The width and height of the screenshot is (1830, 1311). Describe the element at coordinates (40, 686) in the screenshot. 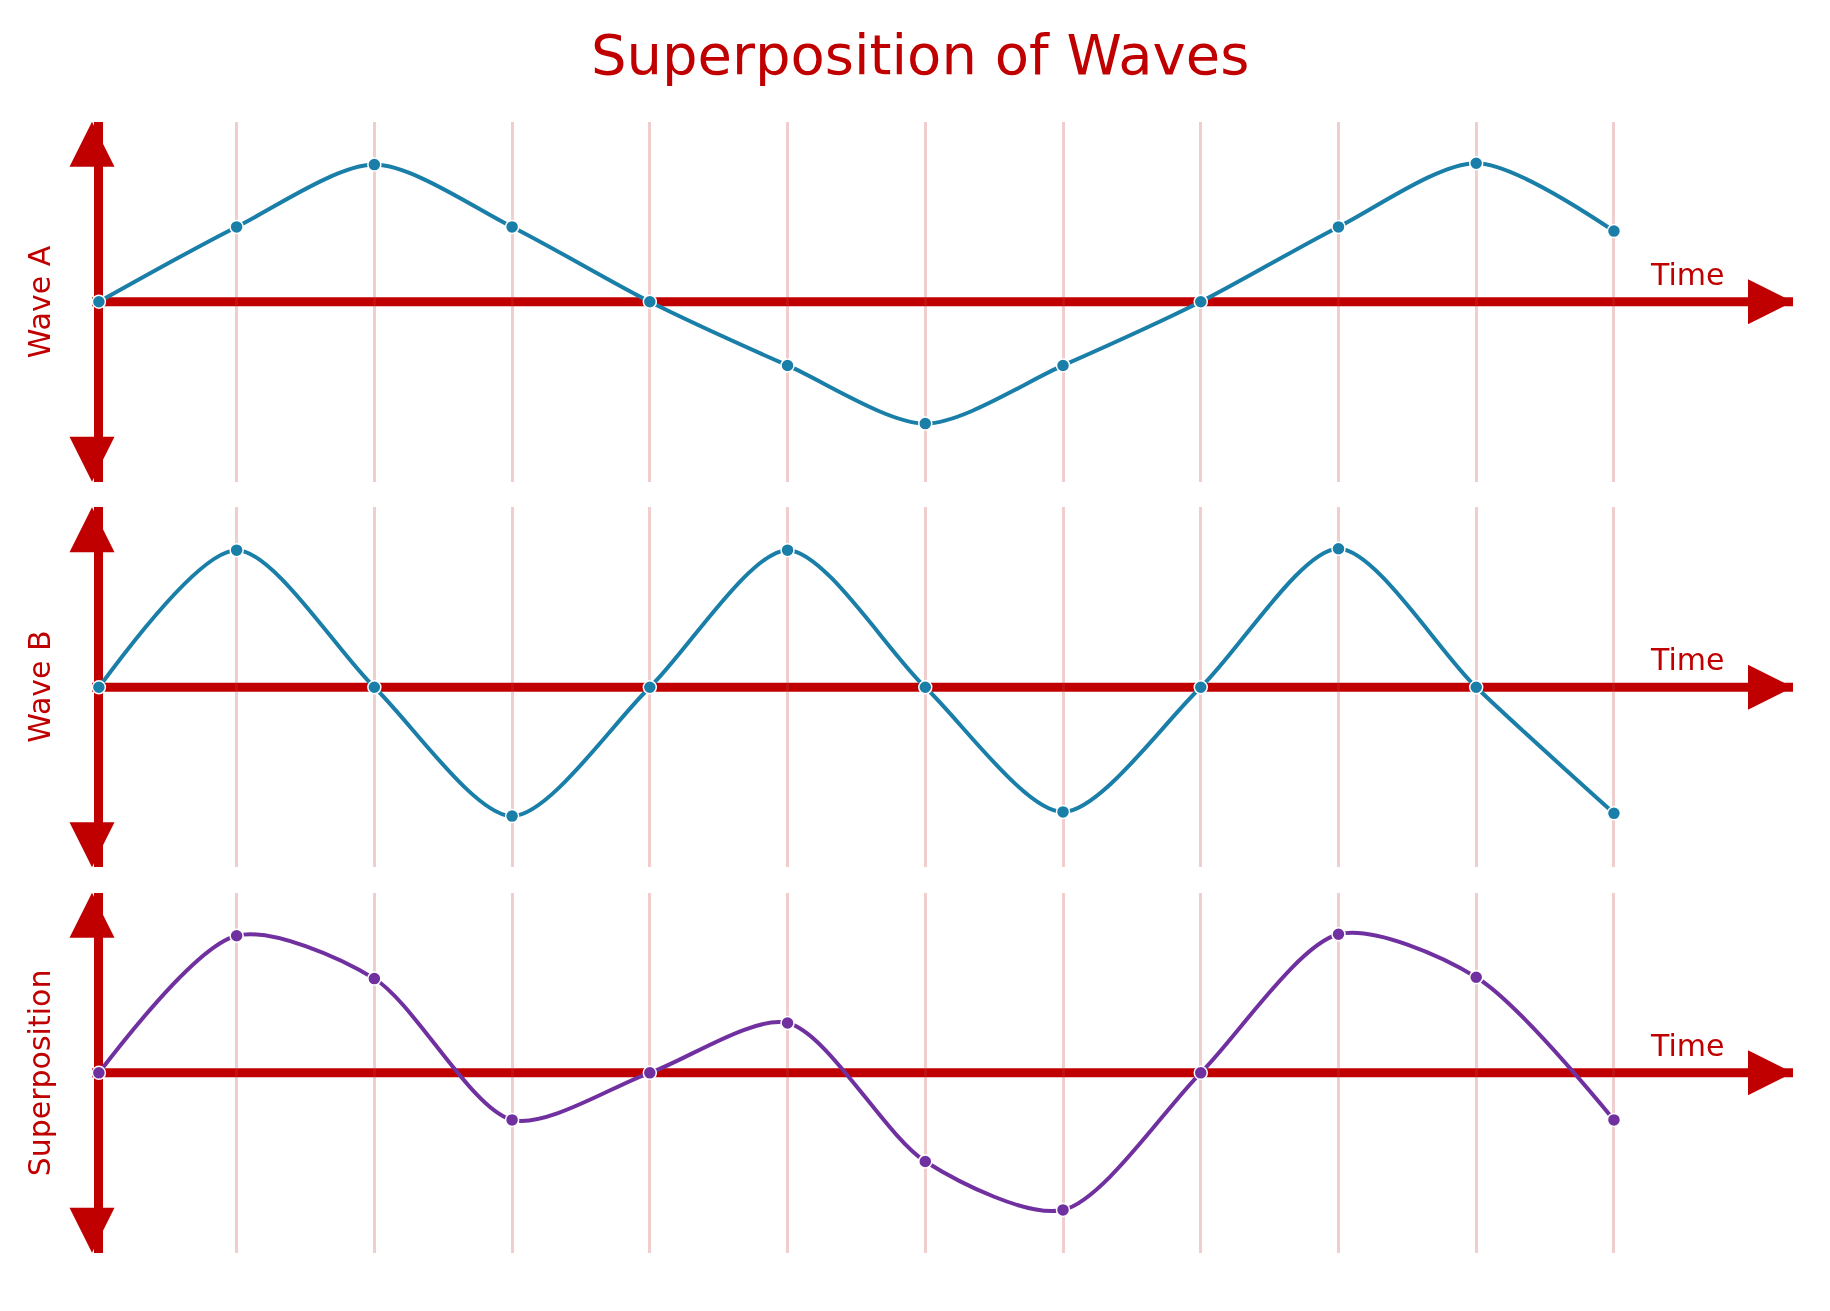

I see `y-axis-title: Wave B` at that location.